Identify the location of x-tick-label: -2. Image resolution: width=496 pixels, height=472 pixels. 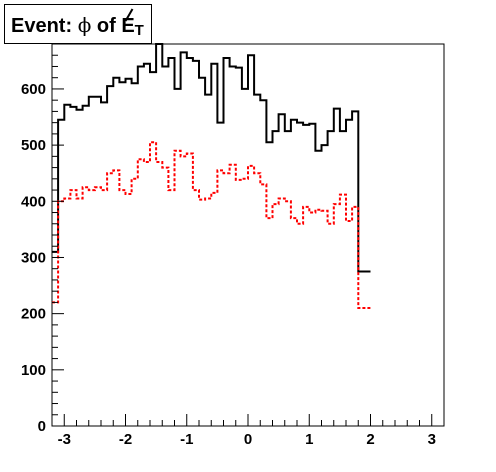
(125, 439).